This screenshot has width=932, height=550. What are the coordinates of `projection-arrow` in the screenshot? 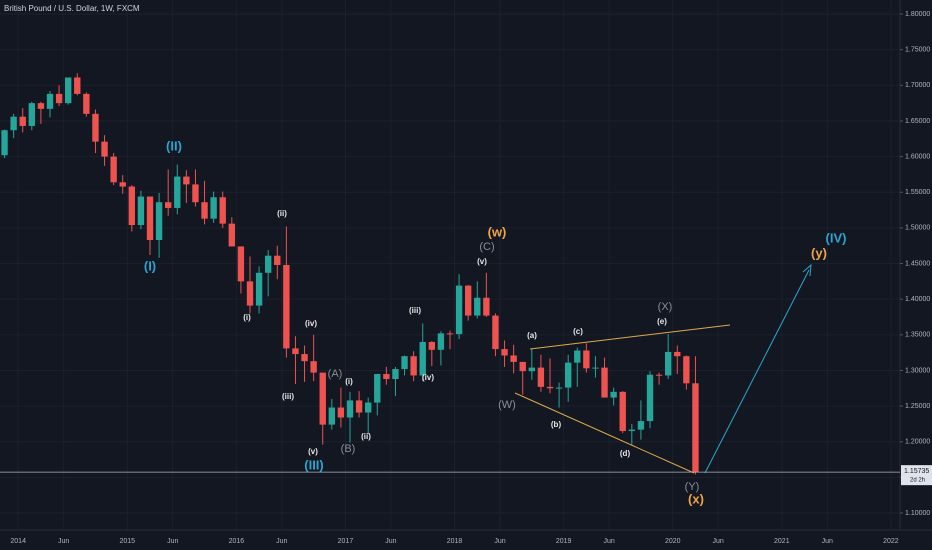 It's located at (757, 371).